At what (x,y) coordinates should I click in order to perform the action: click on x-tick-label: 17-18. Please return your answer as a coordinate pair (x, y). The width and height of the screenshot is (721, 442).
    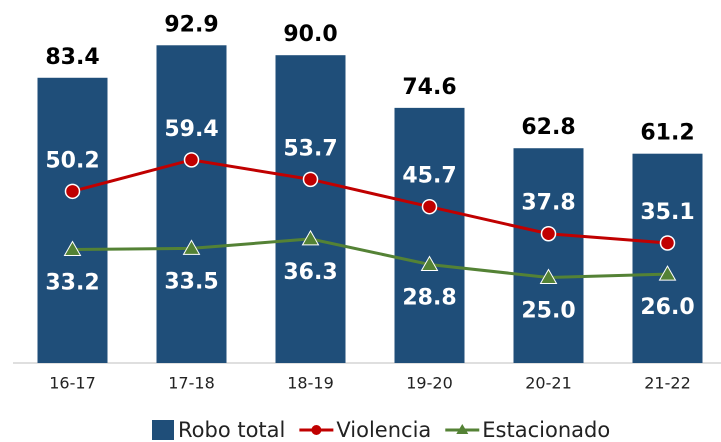
    Looking at the image, I should click on (191, 383).